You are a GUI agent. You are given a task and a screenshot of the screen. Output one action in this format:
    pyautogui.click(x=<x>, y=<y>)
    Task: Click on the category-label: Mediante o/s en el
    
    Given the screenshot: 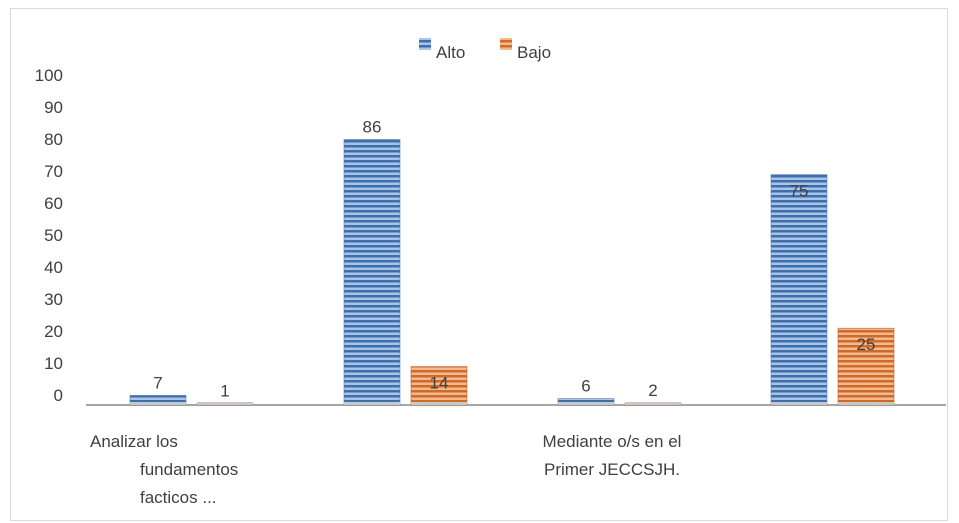 What is the action you would take?
    pyautogui.click(x=612, y=441)
    